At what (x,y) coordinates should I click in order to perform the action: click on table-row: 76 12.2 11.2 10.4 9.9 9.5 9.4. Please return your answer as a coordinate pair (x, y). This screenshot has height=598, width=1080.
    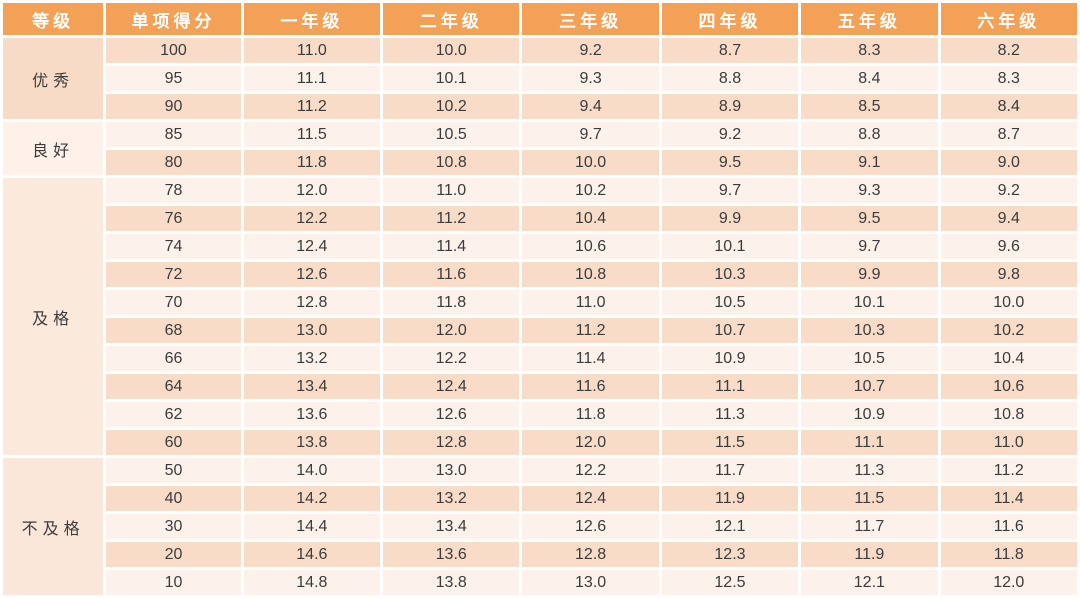
    Looking at the image, I should click on (540, 218).